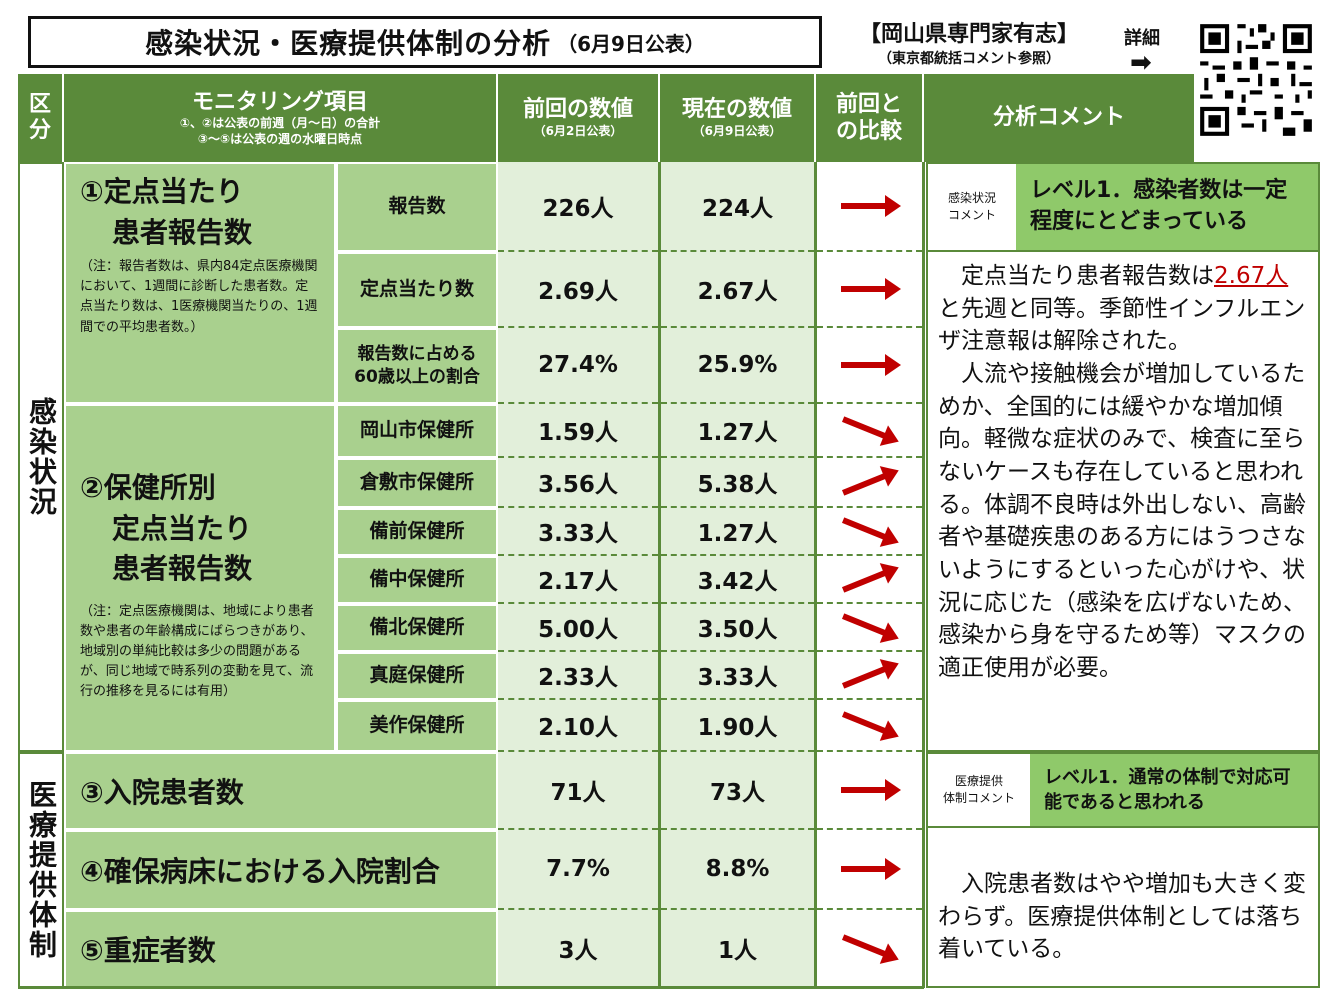 This screenshot has width=1334, height=1001. Describe the element at coordinates (737, 676) in the screenshot. I see `current-value: 3.33人` at that location.